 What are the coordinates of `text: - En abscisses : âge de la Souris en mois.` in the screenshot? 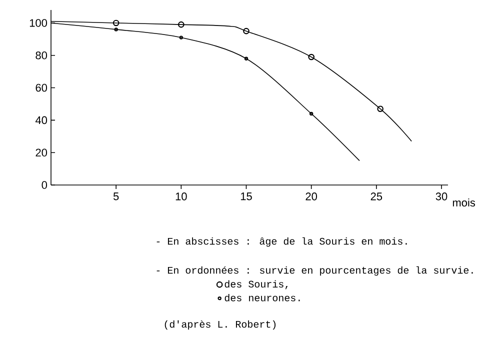 It's located at (281, 242).